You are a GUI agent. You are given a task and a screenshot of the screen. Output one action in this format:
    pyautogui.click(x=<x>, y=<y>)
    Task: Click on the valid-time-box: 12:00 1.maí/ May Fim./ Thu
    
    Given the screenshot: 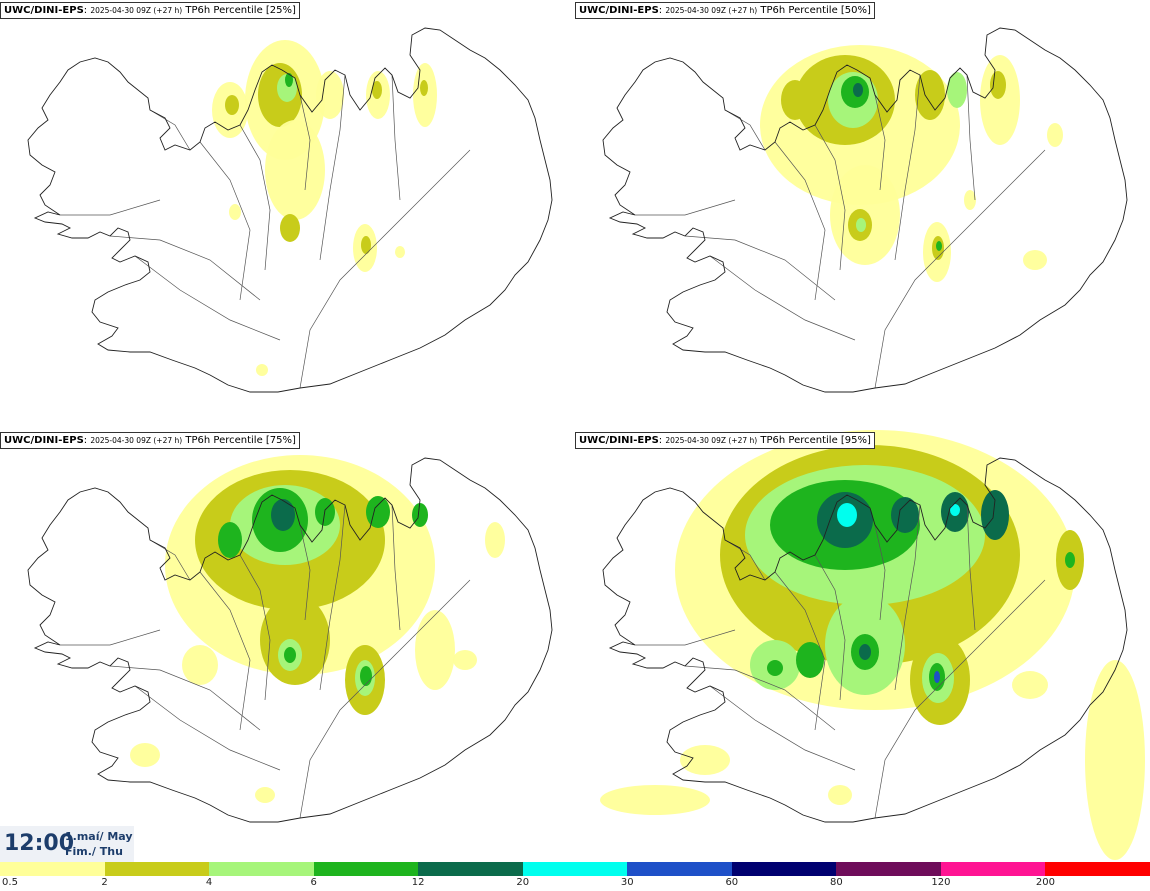 What is the action you would take?
    pyautogui.click(x=67, y=844)
    